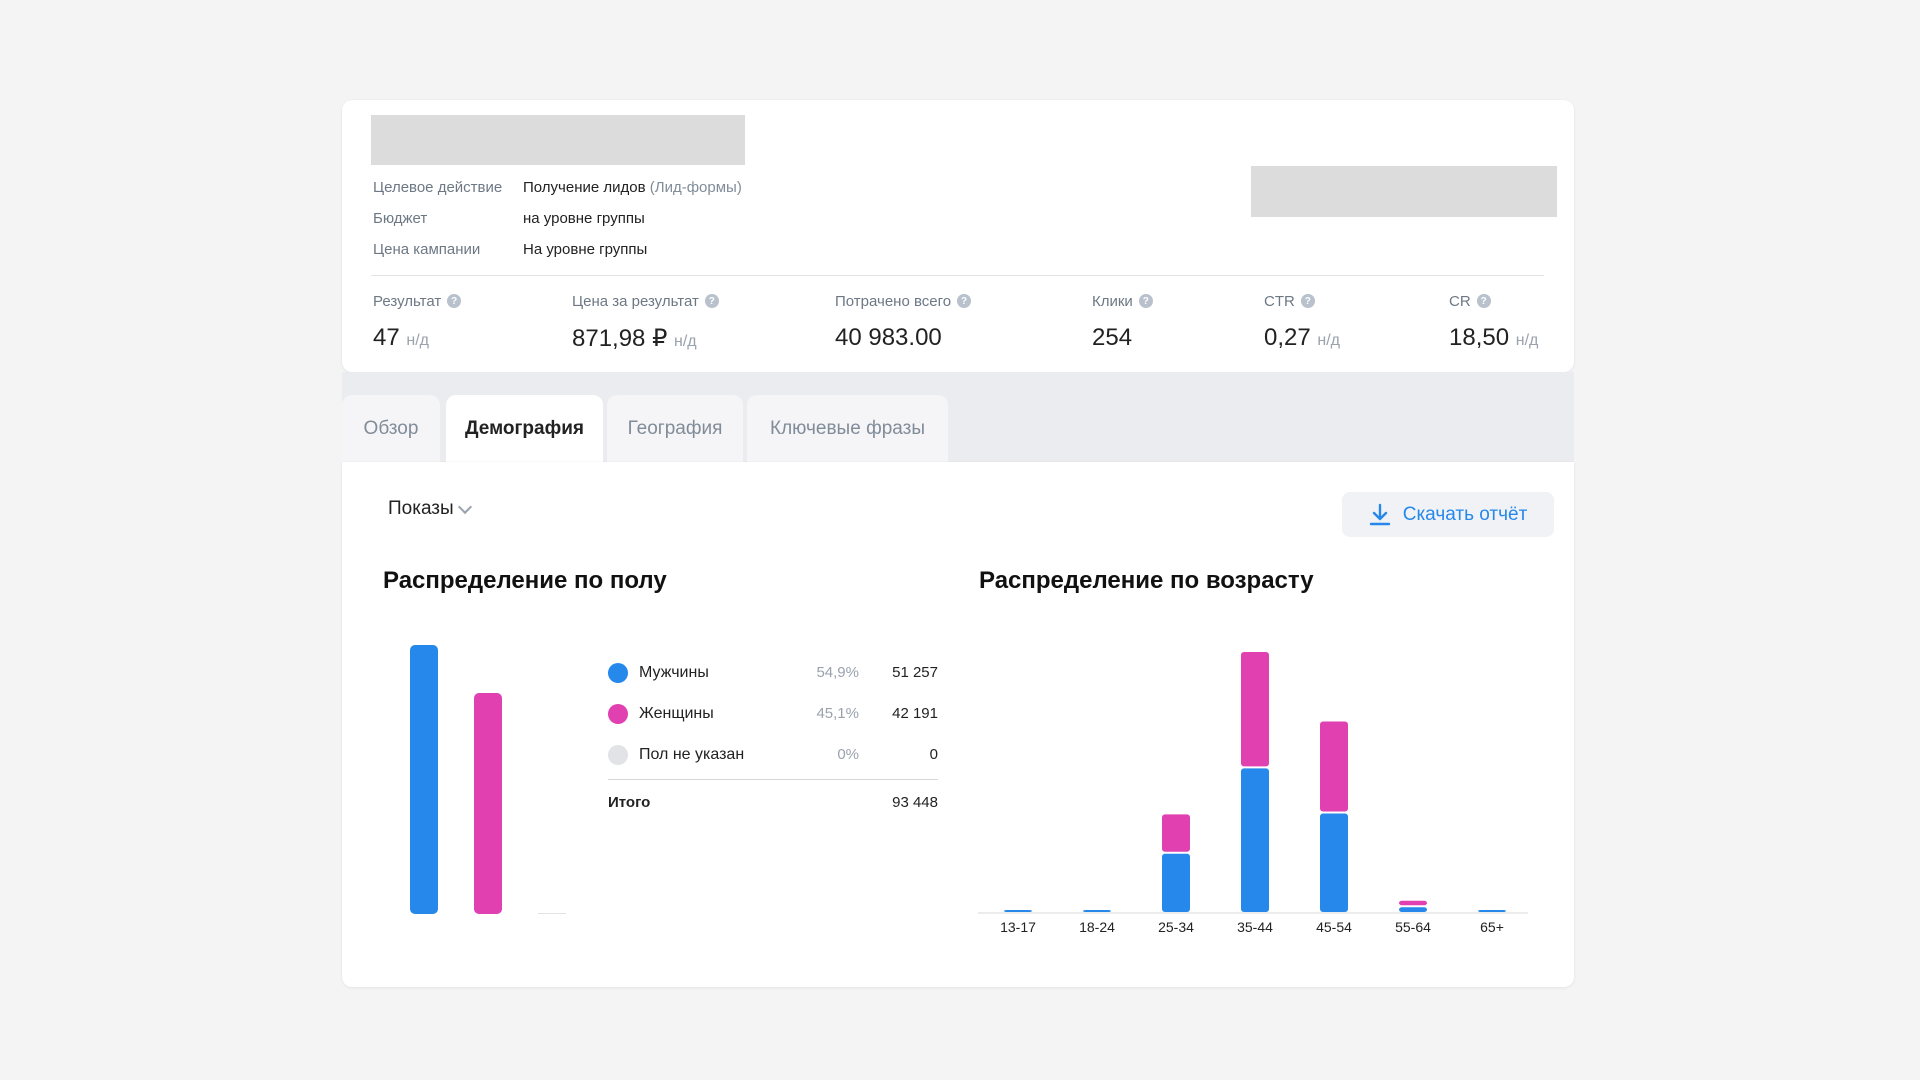 The height and width of the screenshot is (1080, 1920). What do you see at coordinates (773, 779) in the screenshot?
I see `legend-divider` at bounding box center [773, 779].